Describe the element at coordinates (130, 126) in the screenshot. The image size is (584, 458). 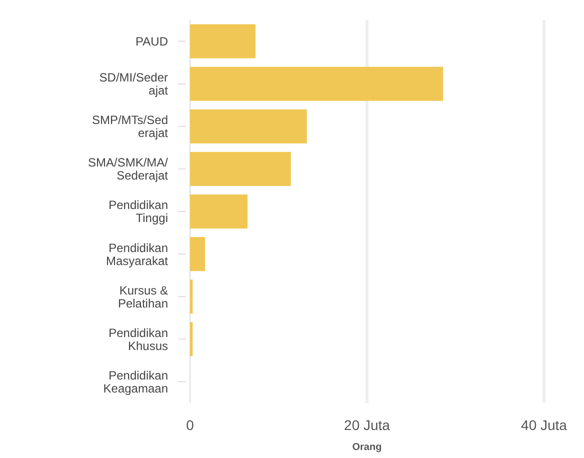
I see `y-tick-label: SMP/MTs/Sederajat` at that location.